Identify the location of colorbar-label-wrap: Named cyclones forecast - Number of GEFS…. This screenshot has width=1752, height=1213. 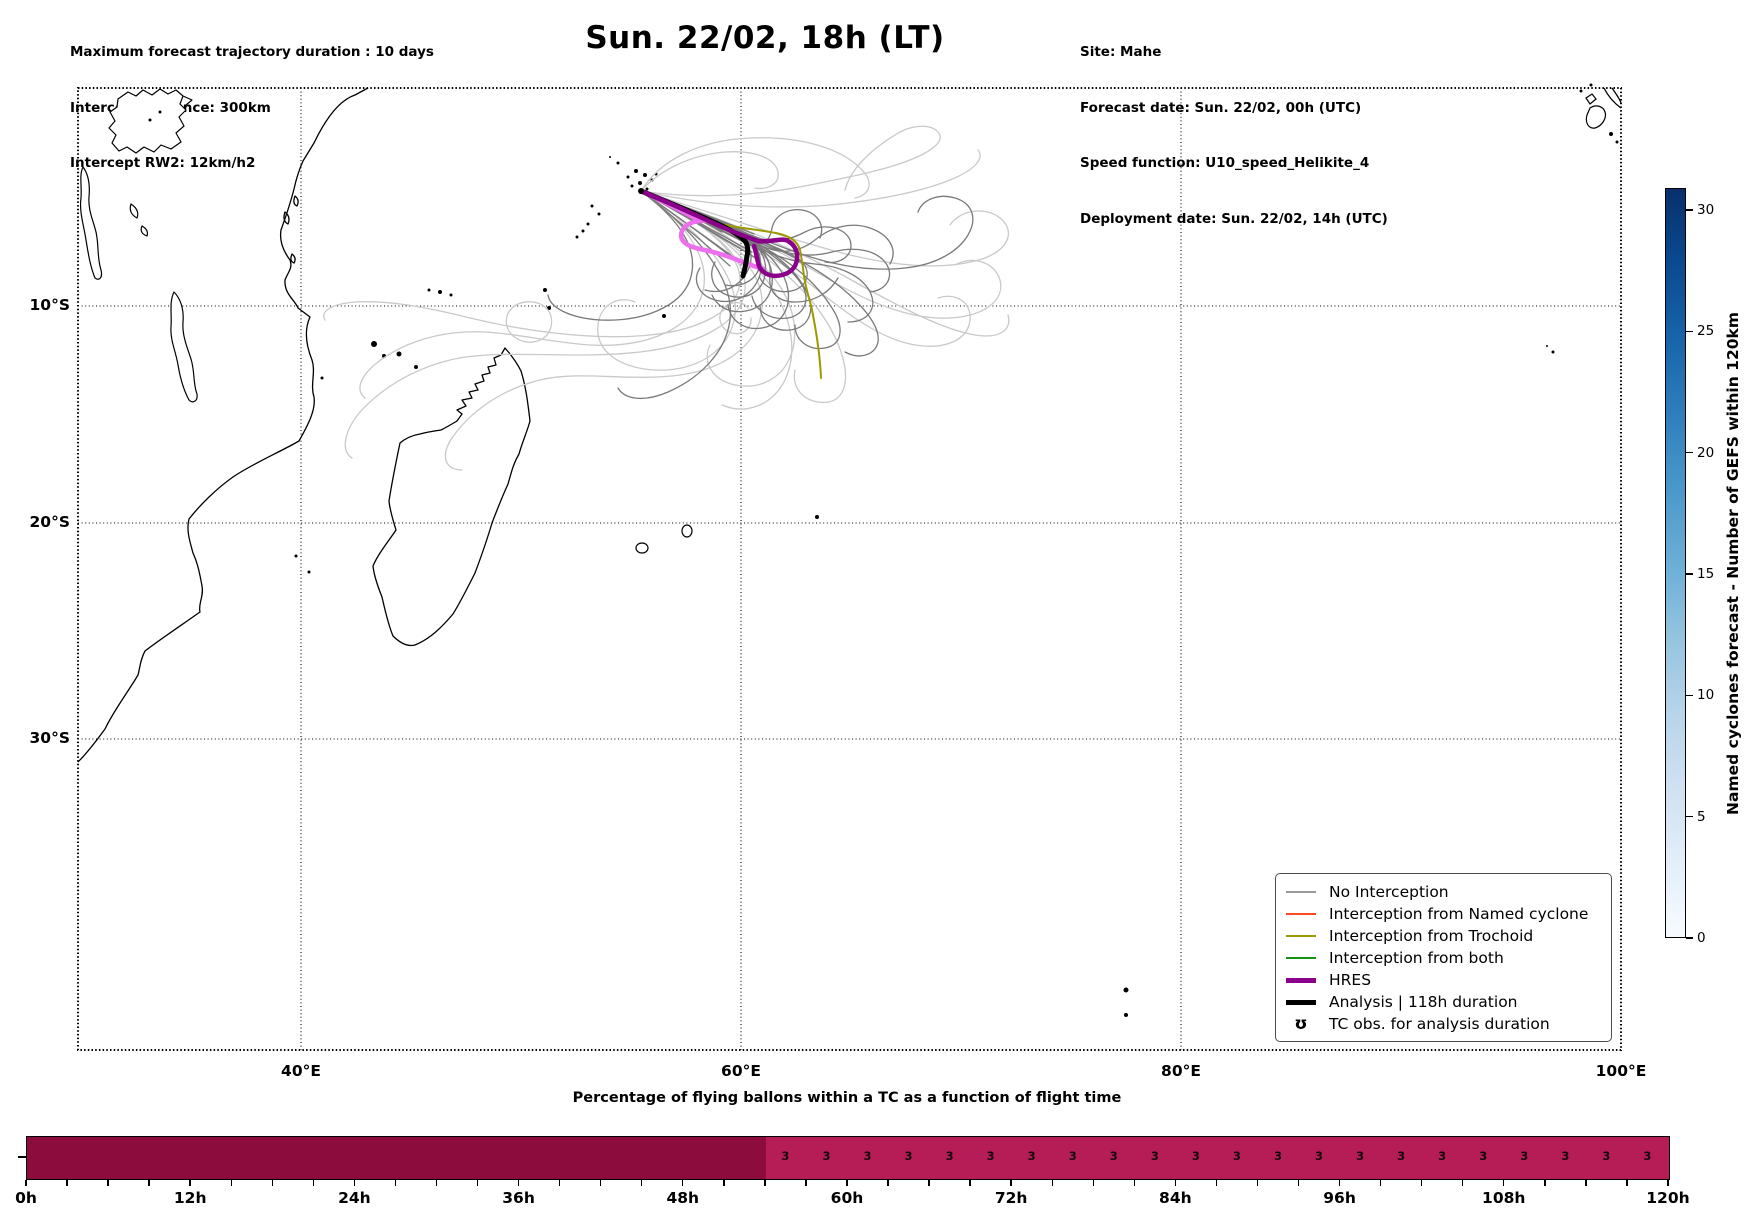
(1733, 563).